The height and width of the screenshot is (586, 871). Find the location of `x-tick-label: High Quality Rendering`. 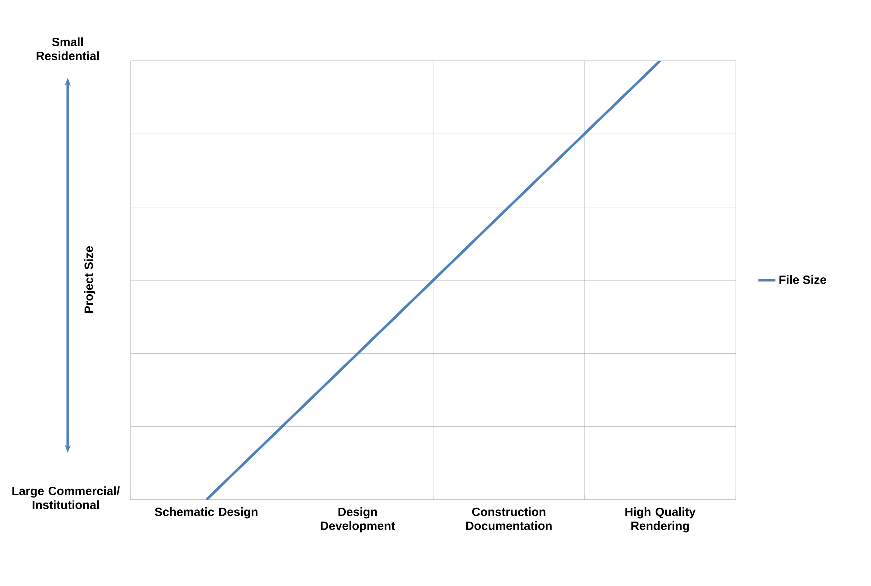

x-tick-label: High Quality Rendering is located at coordinates (661, 520).